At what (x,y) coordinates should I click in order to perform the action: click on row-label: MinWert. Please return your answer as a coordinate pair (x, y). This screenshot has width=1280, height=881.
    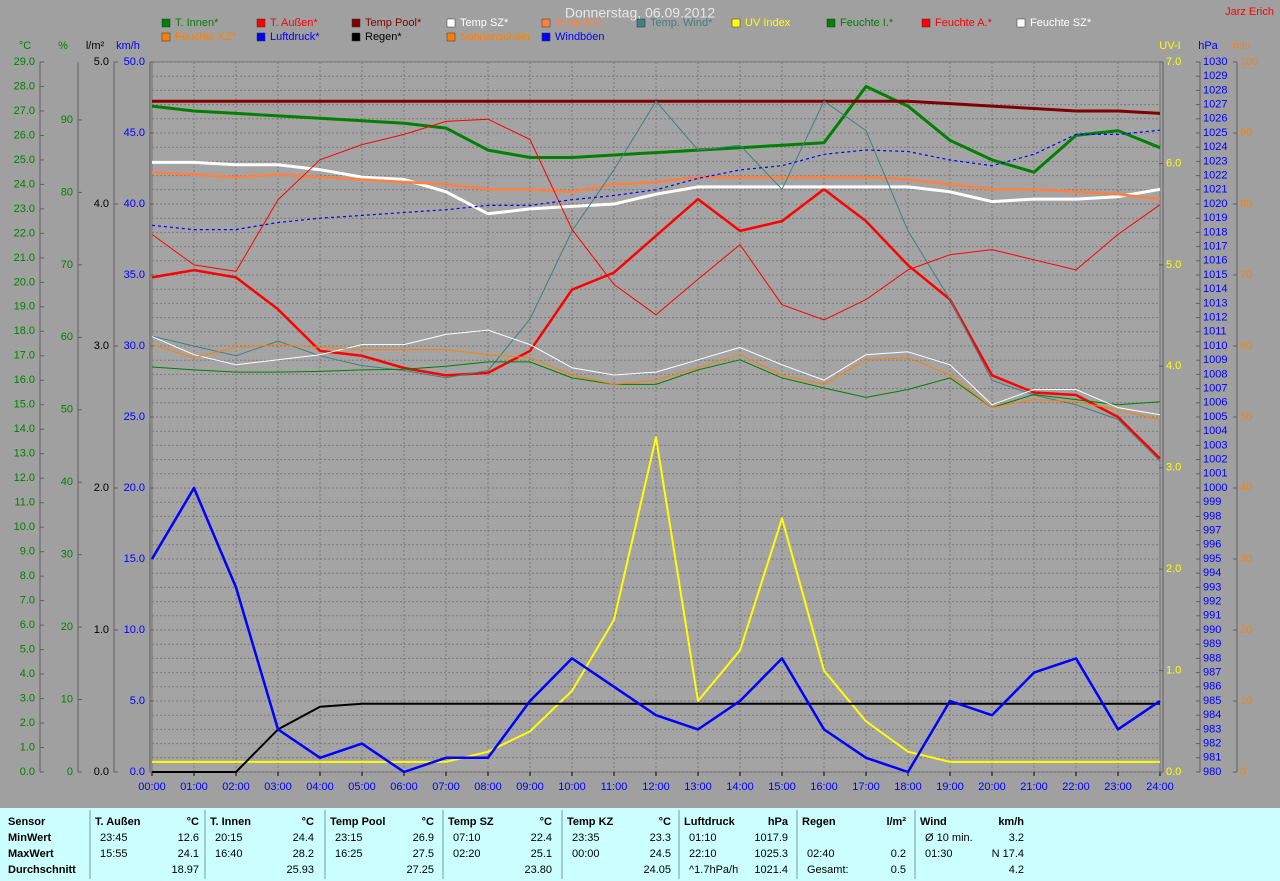
    Looking at the image, I should click on (30, 838).